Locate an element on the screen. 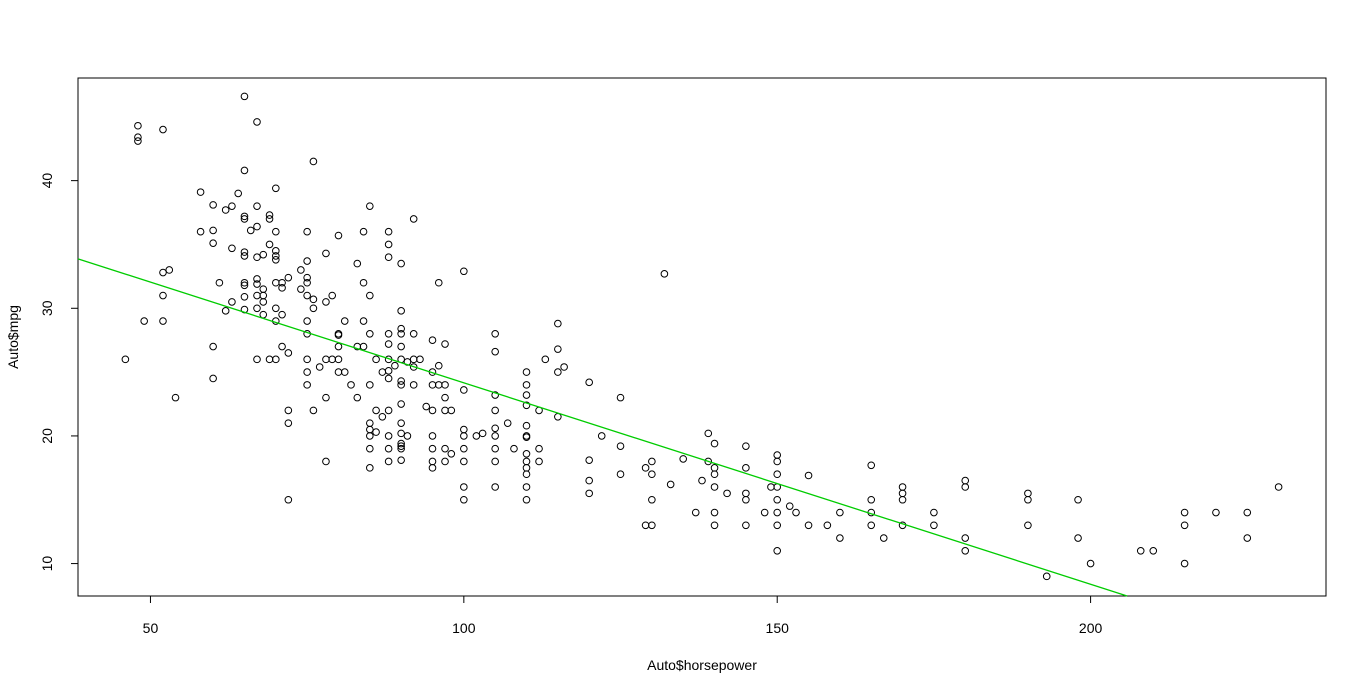 The height and width of the screenshot is (695, 1366). x-tick-label: 100 is located at coordinates (464, 628).